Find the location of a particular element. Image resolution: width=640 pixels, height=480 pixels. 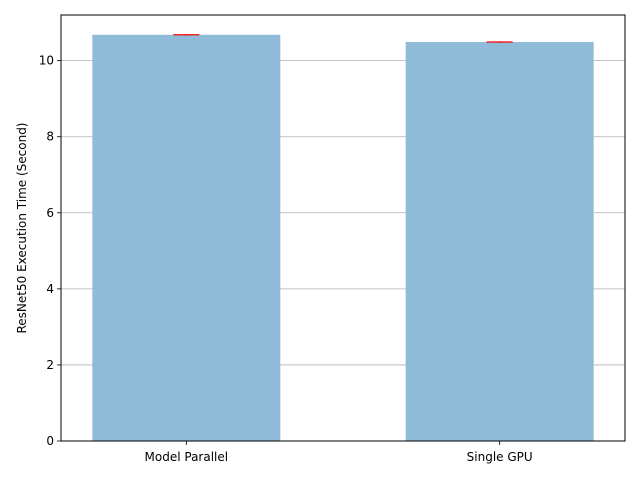

y-tick-label: 10 is located at coordinates (46, 61).